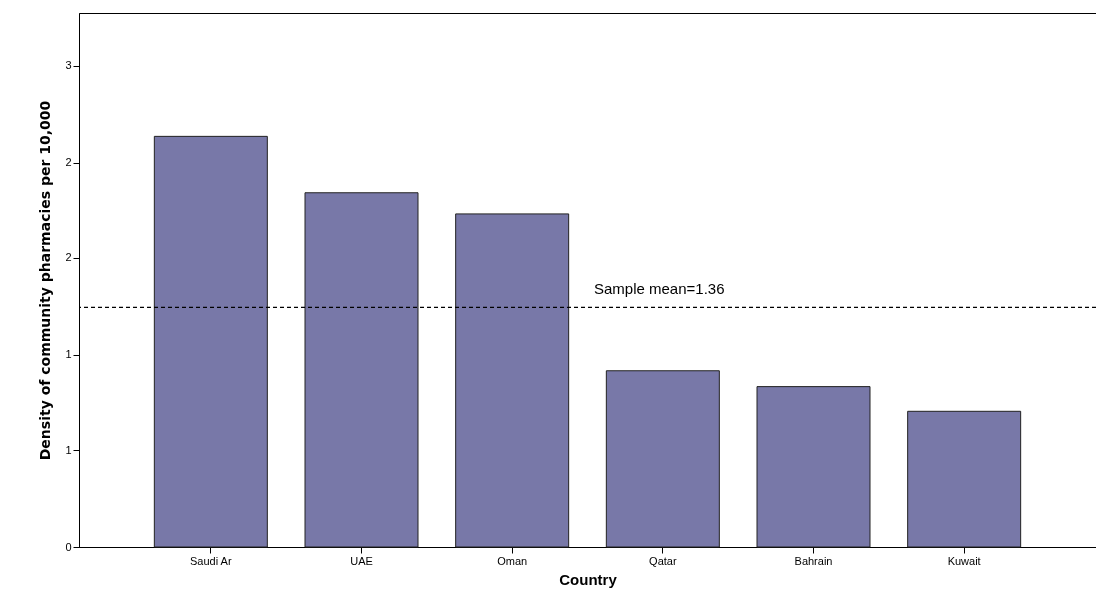  Describe the element at coordinates (964, 560) in the screenshot. I see `x-tick-label: Kuwait` at that location.